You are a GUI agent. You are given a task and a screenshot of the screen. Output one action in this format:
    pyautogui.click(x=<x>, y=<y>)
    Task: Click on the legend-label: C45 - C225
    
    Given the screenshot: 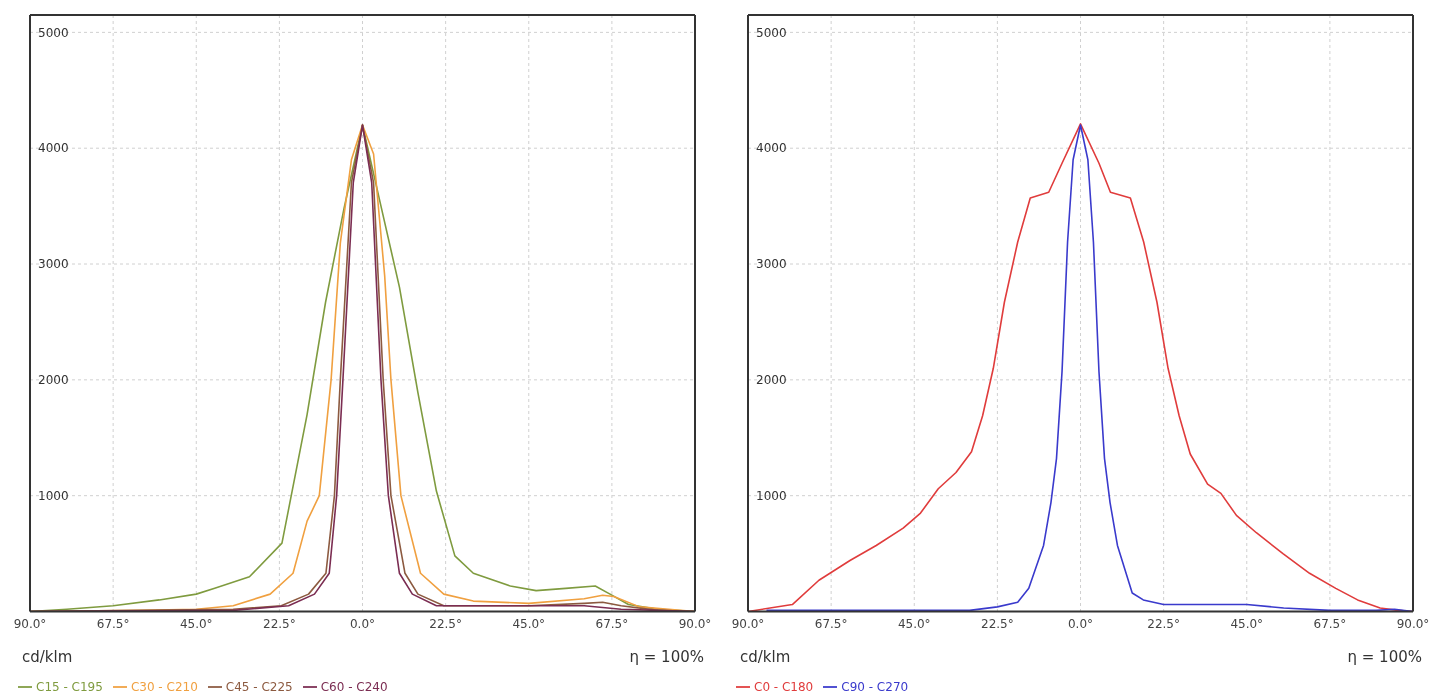 What is the action you would take?
    pyautogui.click(x=259, y=686)
    